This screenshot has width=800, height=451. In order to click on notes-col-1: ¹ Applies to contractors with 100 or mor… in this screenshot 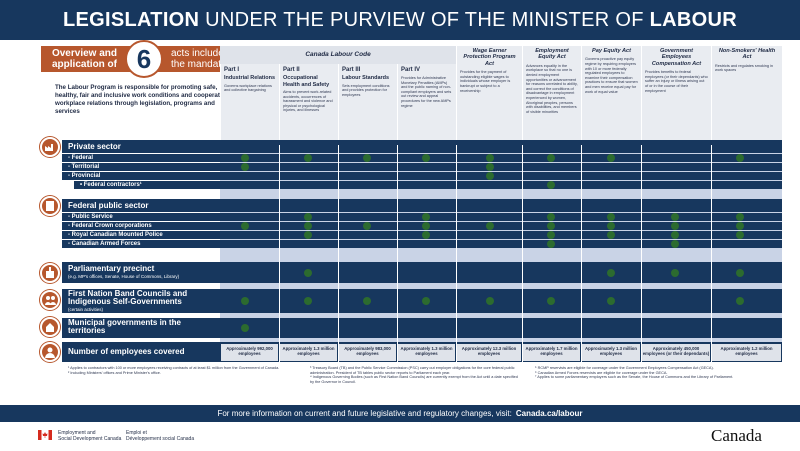, I will do `click(174, 370)`.